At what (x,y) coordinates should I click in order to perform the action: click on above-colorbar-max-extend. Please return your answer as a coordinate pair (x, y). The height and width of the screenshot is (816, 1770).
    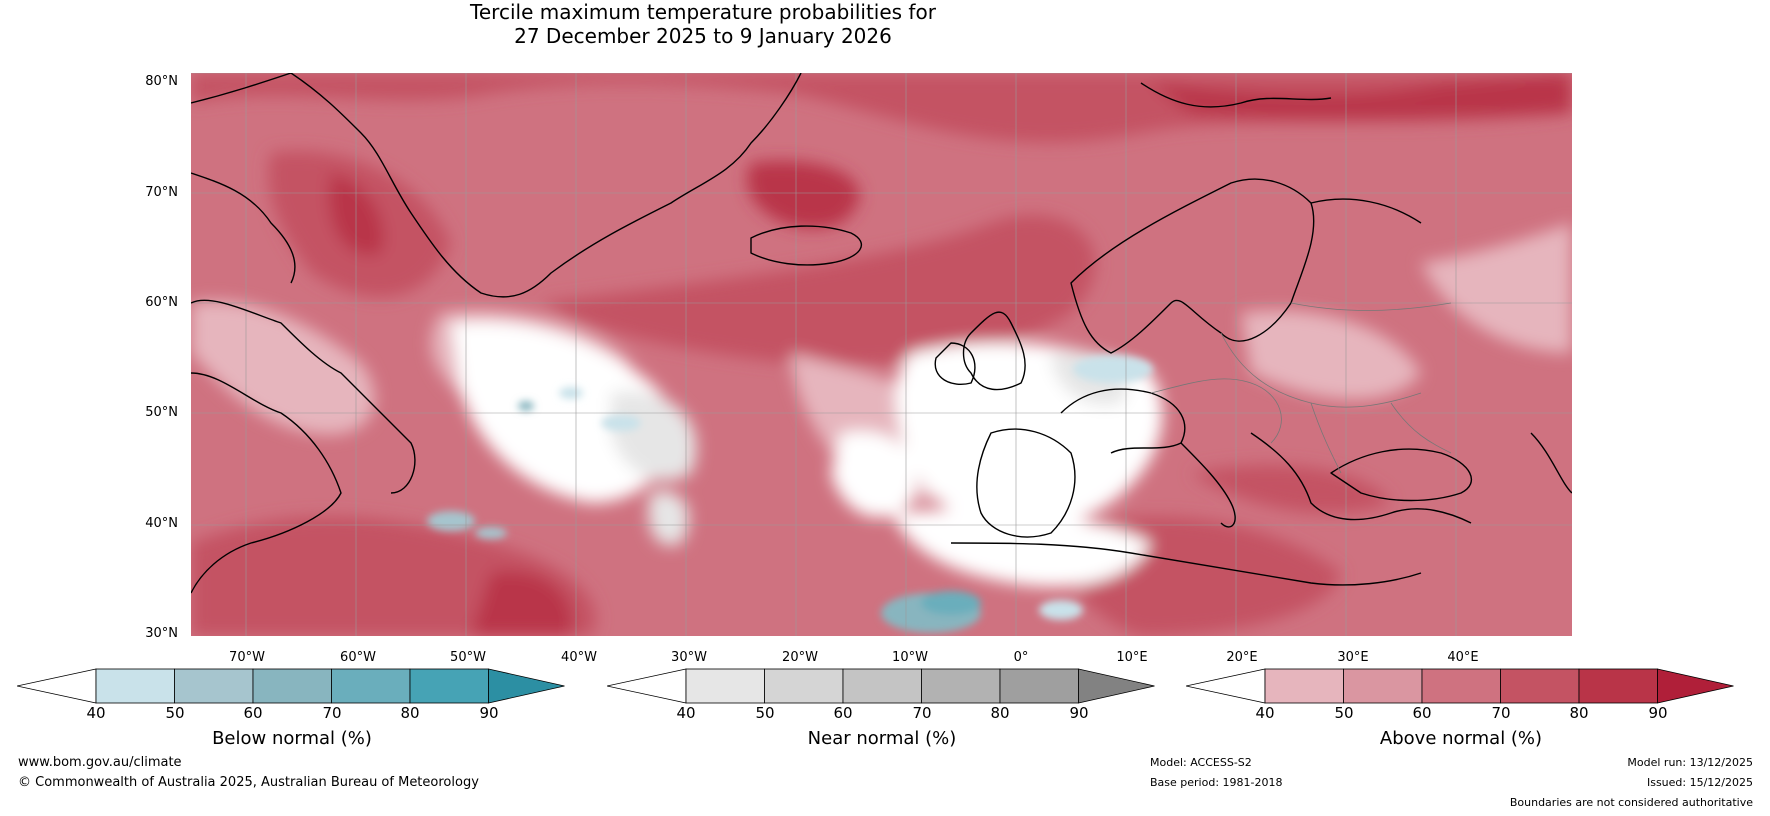
    Looking at the image, I should click on (1695, 686).